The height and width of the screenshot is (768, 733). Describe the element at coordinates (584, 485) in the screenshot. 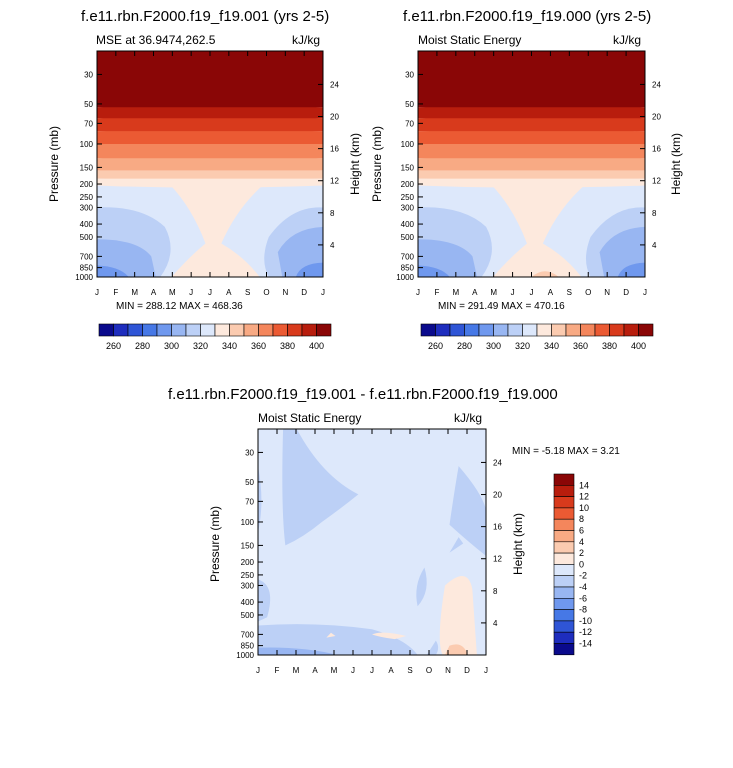

I see `colorbar-label: 14` at that location.